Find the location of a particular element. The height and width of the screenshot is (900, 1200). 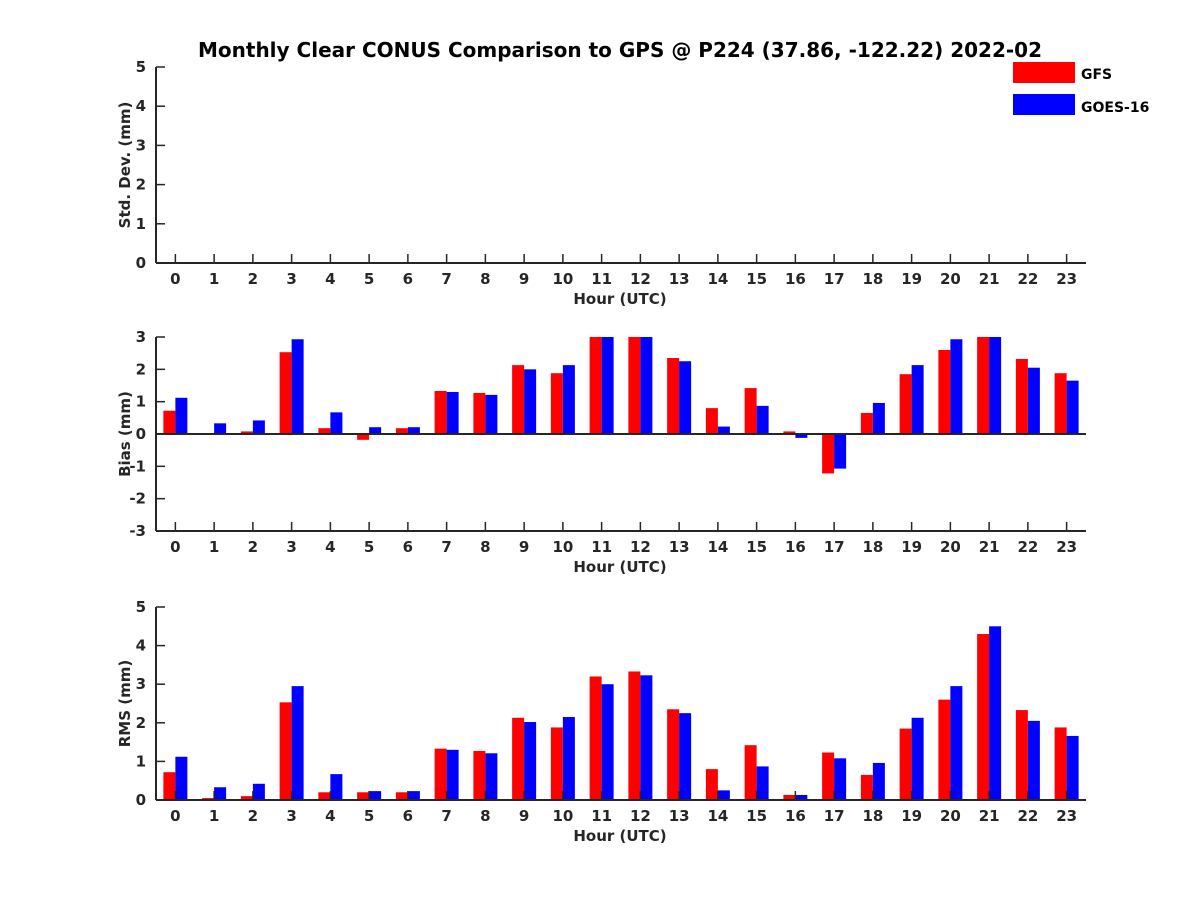

bias-y-tick-label: 1 is located at coordinates (141, 402).